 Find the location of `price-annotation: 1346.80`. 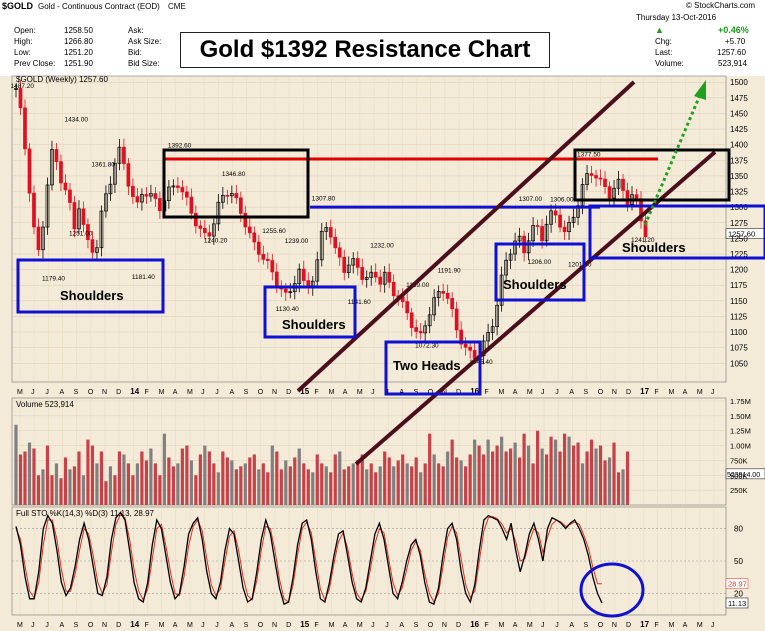

price-annotation: 1346.80 is located at coordinates (234, 174).